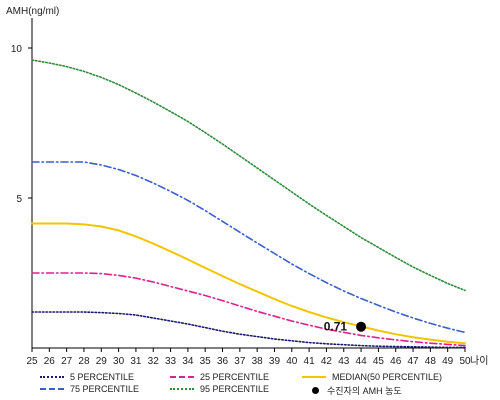 The image size is (500, 400). Describe the element at coordinates (275, 361) in the screenshot. I see `x-tick-label: 39` at that location.